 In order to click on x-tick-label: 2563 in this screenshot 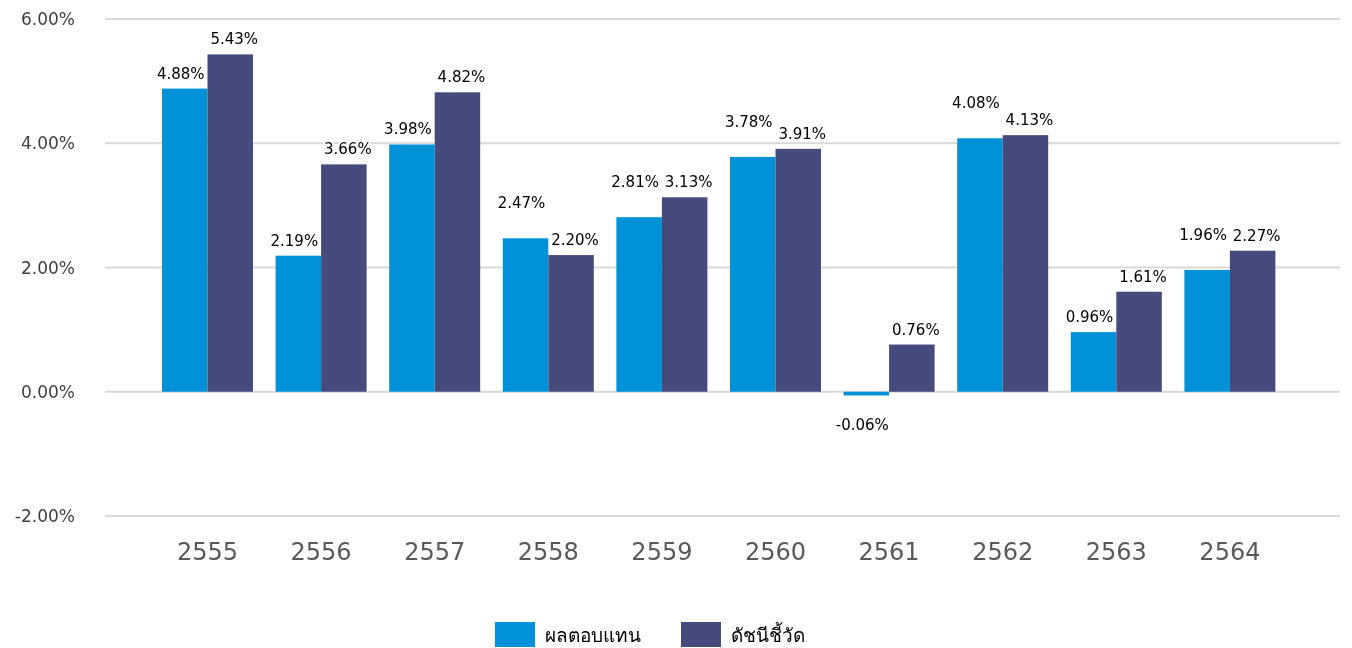, I will do `click(1116, 552)`.